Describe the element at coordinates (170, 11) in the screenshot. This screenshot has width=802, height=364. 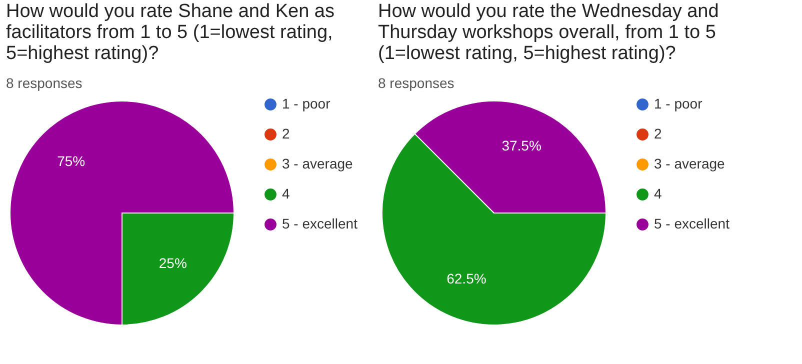
I see `text: How would you rate Shane and Ken as` at that location.